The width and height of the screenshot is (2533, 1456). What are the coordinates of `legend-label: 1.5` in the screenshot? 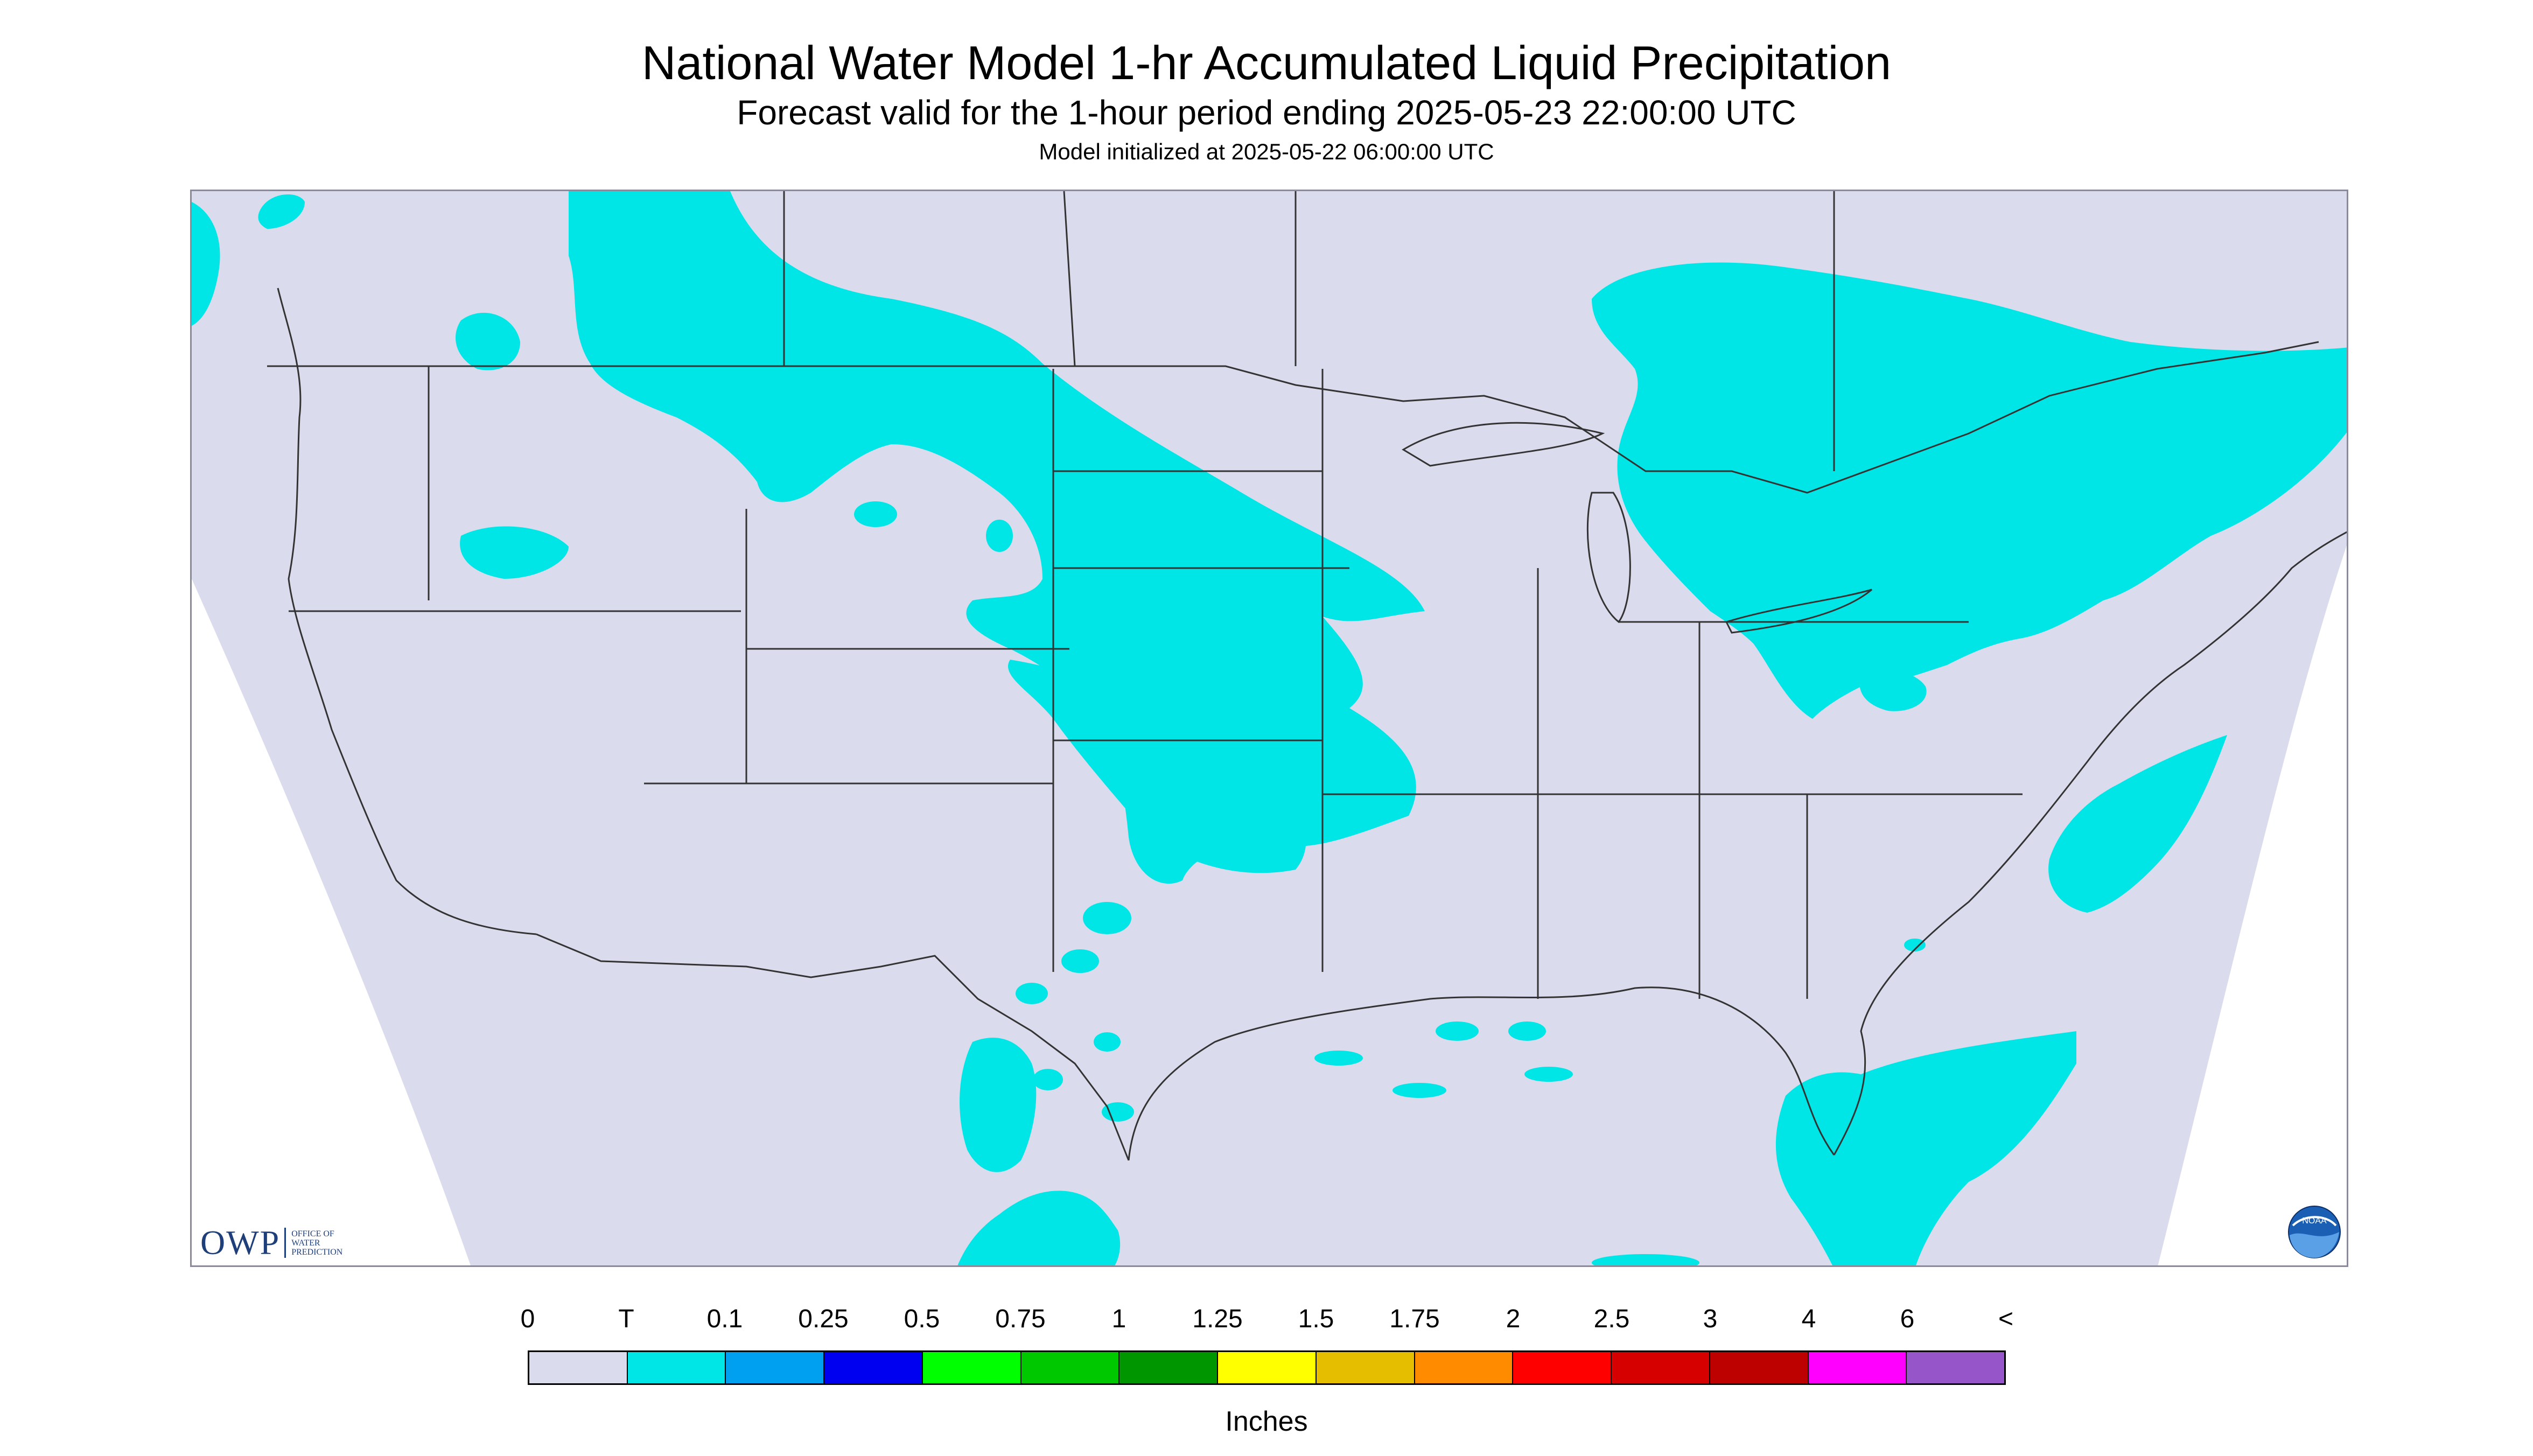 It's located at (1316, 1319).